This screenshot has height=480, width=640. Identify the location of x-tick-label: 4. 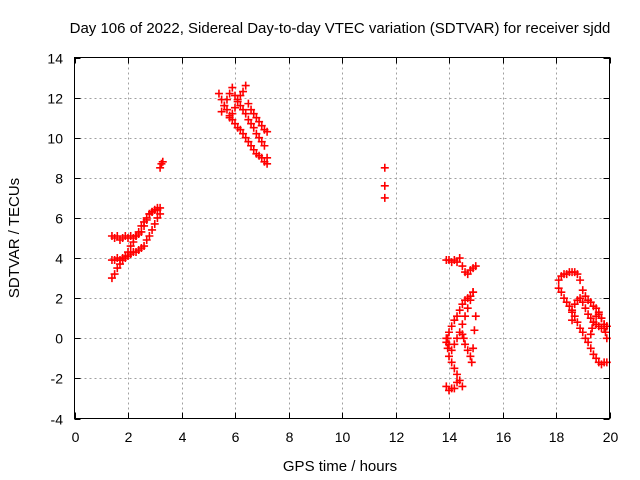
(183, 437).